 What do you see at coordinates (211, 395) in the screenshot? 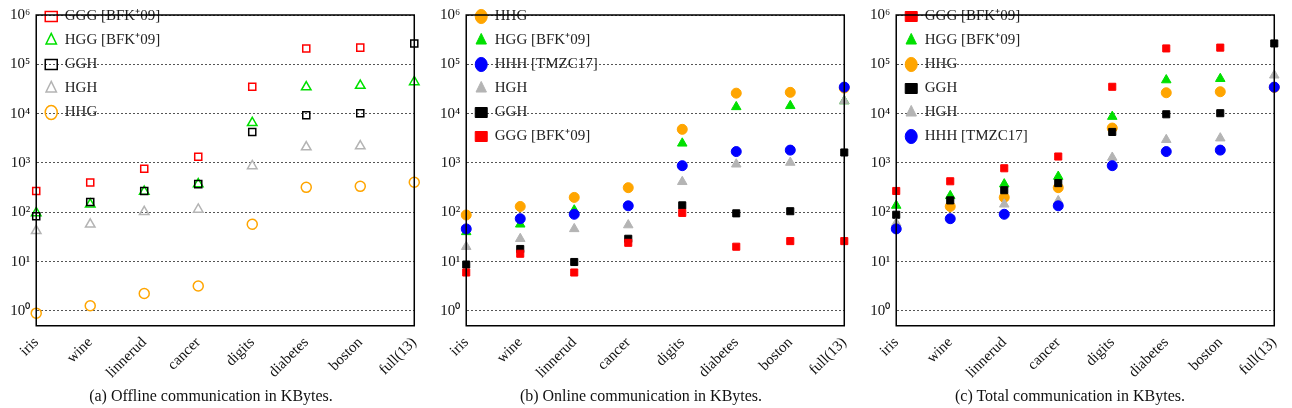
I see `text: (a) Offline communication in KBytes.` at bounding box center [211, 395].